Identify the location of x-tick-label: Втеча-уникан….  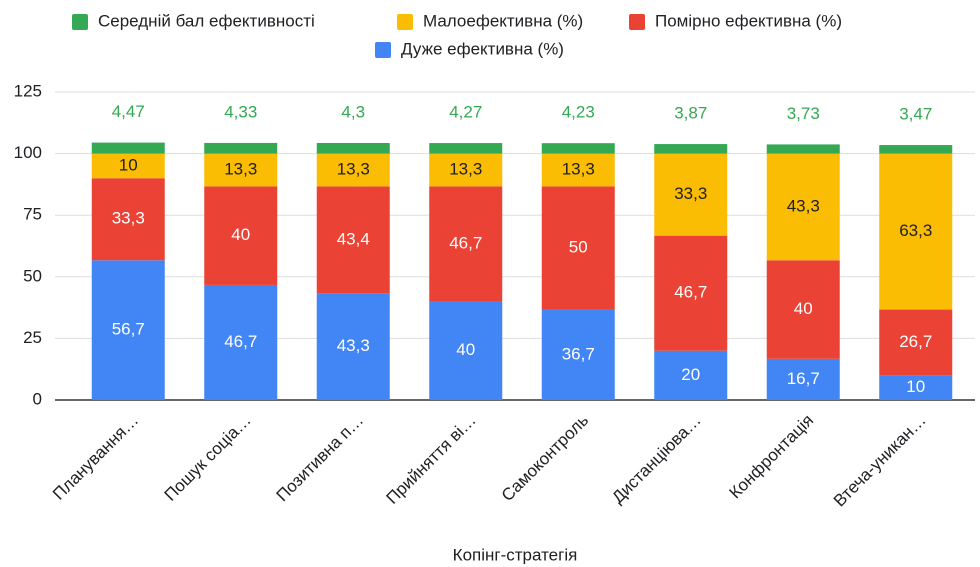
(880, 461).